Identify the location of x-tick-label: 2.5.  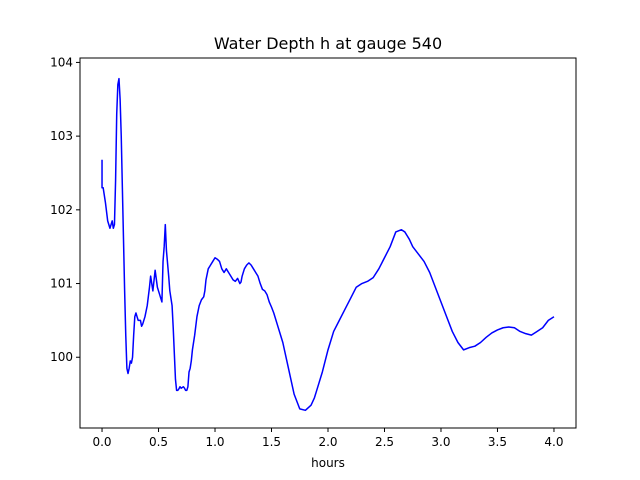
(384, 442).